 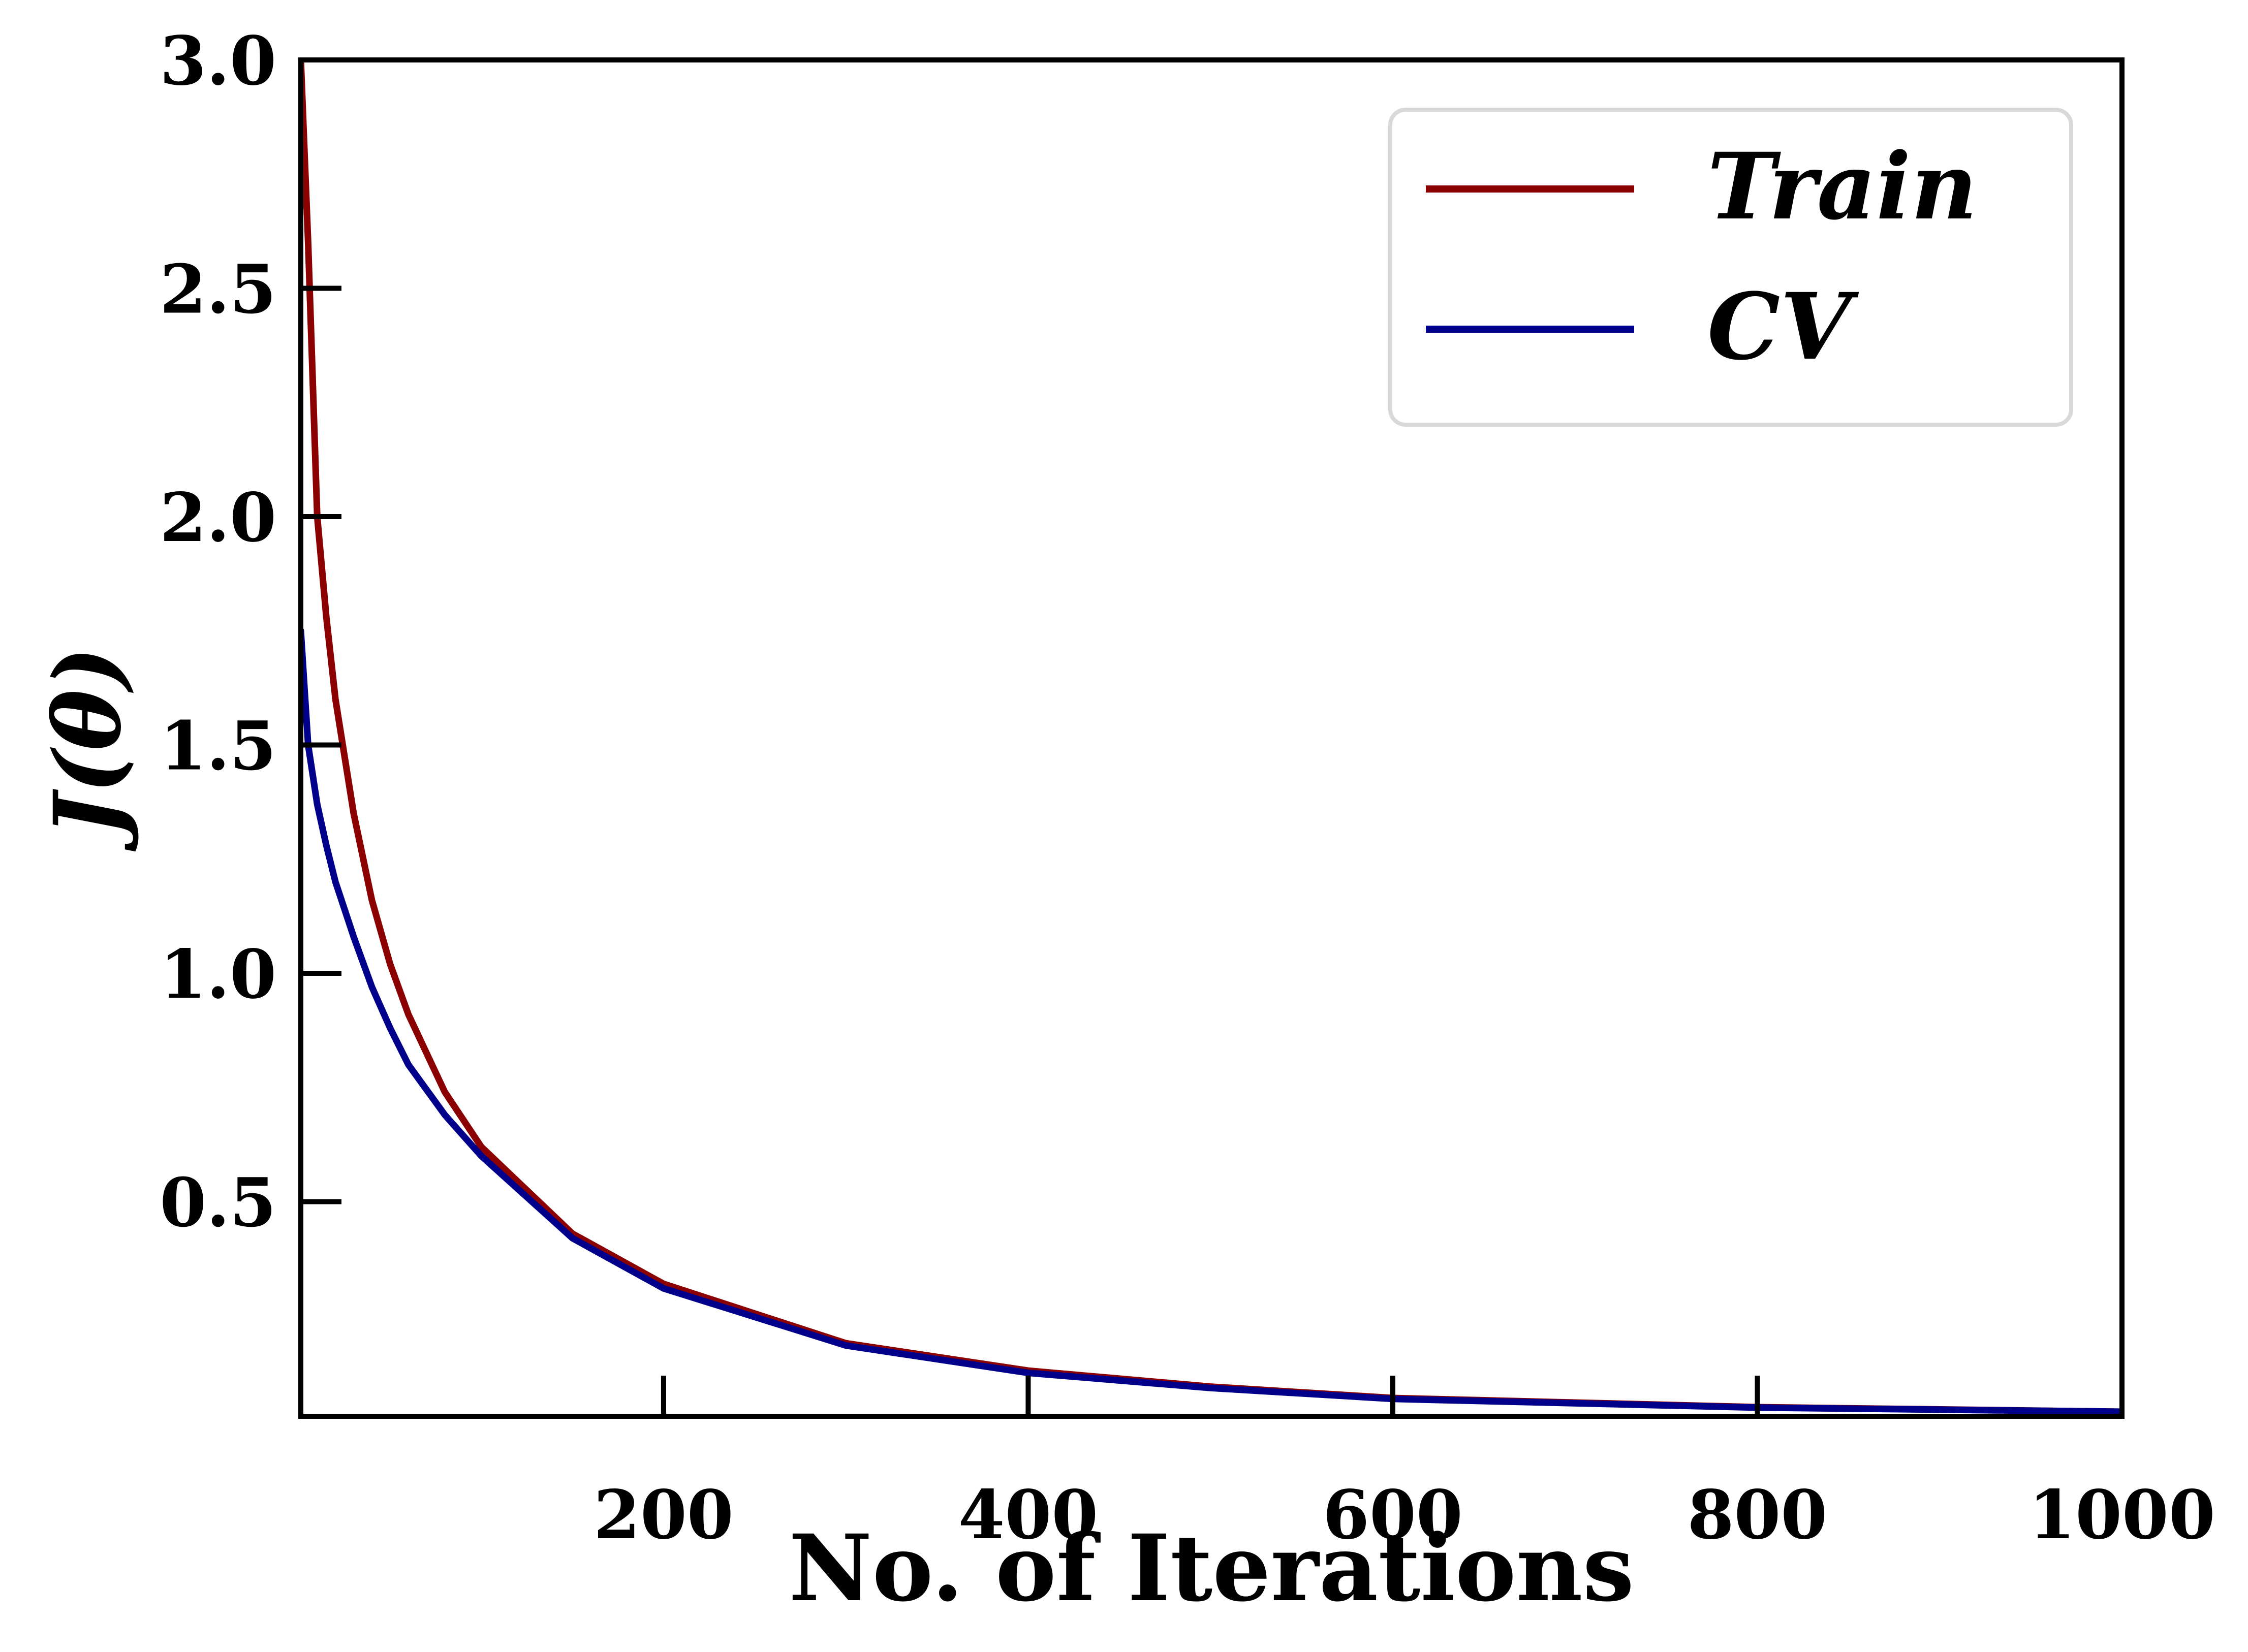 What do you see at coordinates (218, 289) in the screenshot?
I see `y-tick-label: 2.5` at bounding box center [218, 289].